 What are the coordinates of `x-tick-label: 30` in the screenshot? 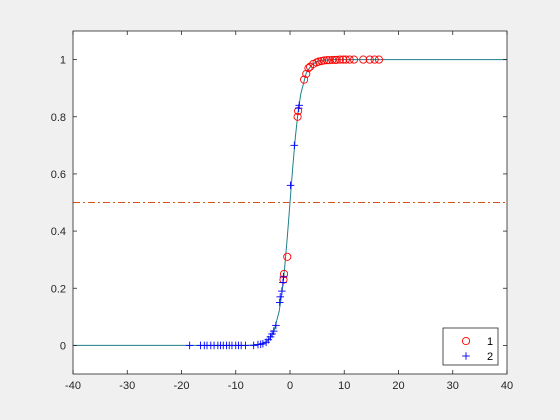 It's located at (453, 386).